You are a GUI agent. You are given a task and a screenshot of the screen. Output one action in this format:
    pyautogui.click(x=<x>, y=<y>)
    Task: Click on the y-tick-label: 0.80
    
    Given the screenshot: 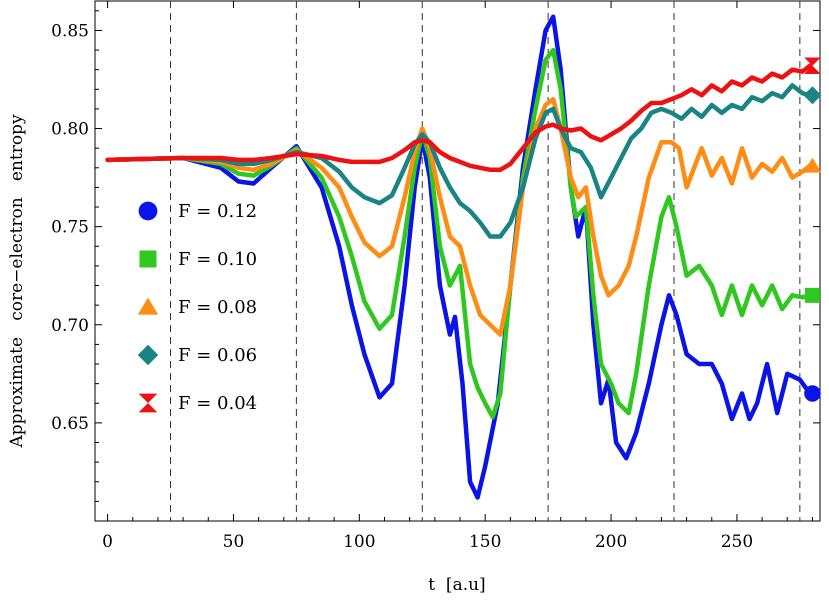 What is the action you would take?
    pyautogui.click(x=70, y=130)
    